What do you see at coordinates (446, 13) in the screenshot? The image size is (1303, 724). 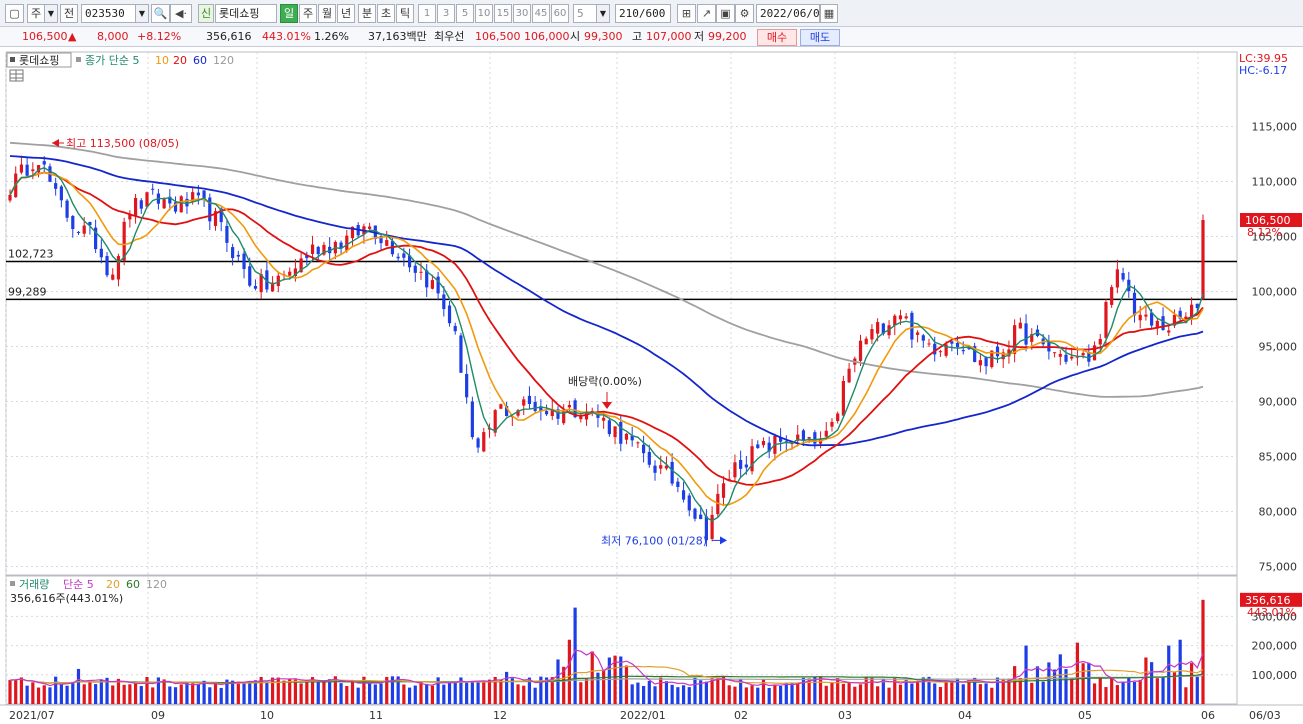 I see `interval-button: 3` at bounding box center [446, 13].